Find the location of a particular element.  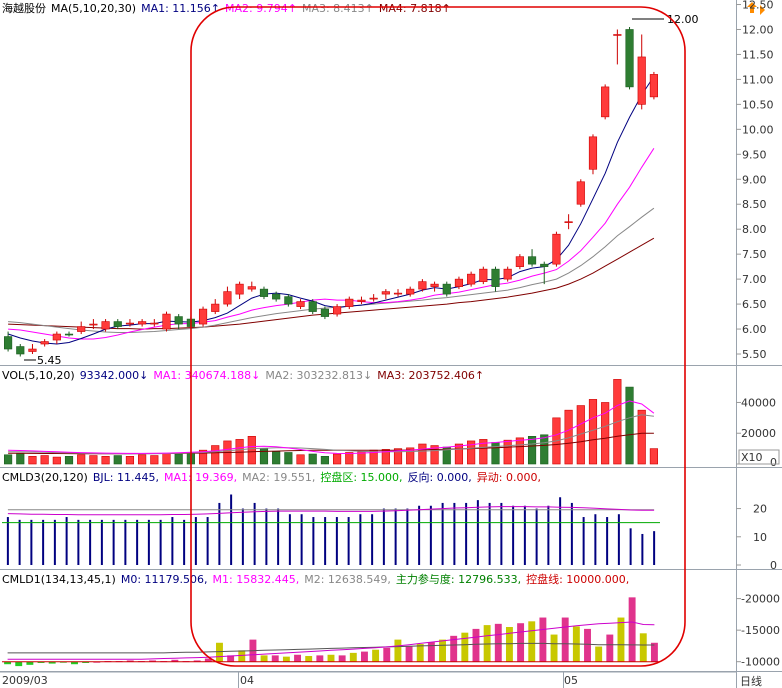

cmld1-y-axis: -20000 -15000 -10000 is located at coordinates (758, 631).